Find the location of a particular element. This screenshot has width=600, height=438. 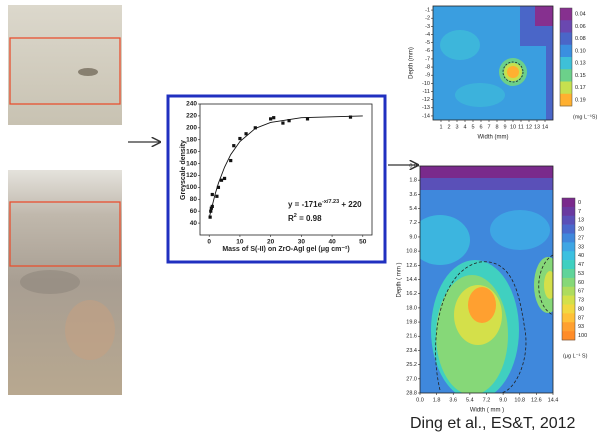

colorbar-label: 80 is located at coordinates (581, 309).